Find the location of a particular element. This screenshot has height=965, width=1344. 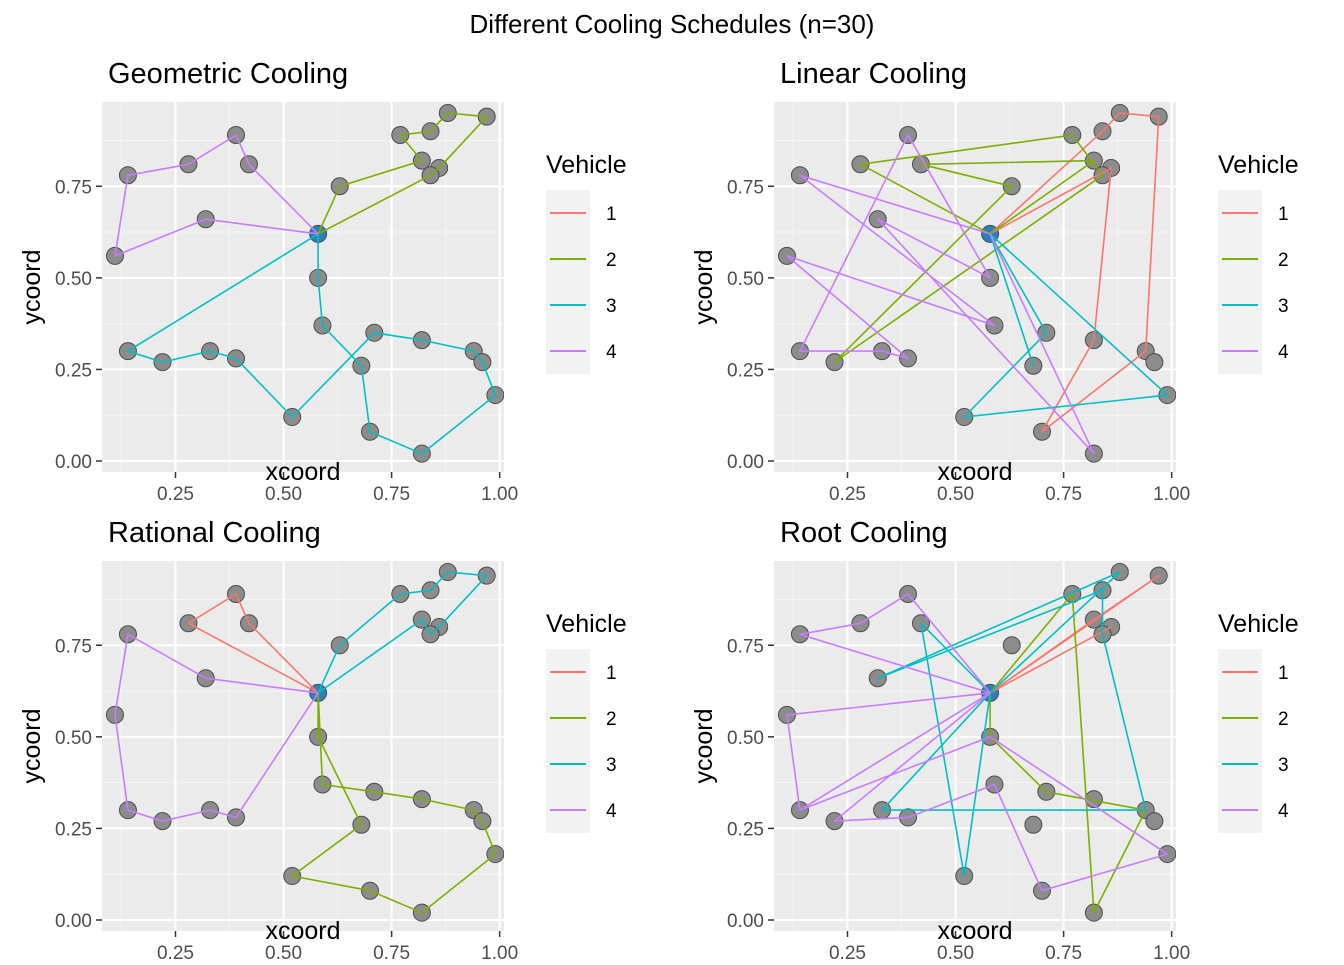

panel-title: Linear Cooling is located at coordinates (873, 74).